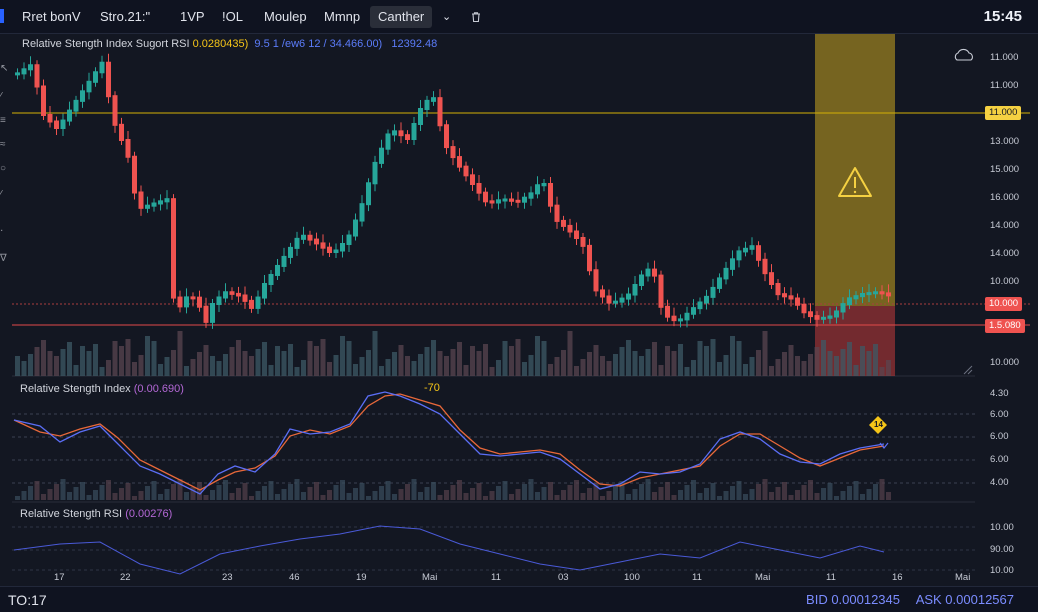 The width and height of the screenshot is (1038, 612). What do you see at coordinates (192, 16) in the screenshot?
I see `toolbar-1vp: 1VP` at bounding box center [192, 16].